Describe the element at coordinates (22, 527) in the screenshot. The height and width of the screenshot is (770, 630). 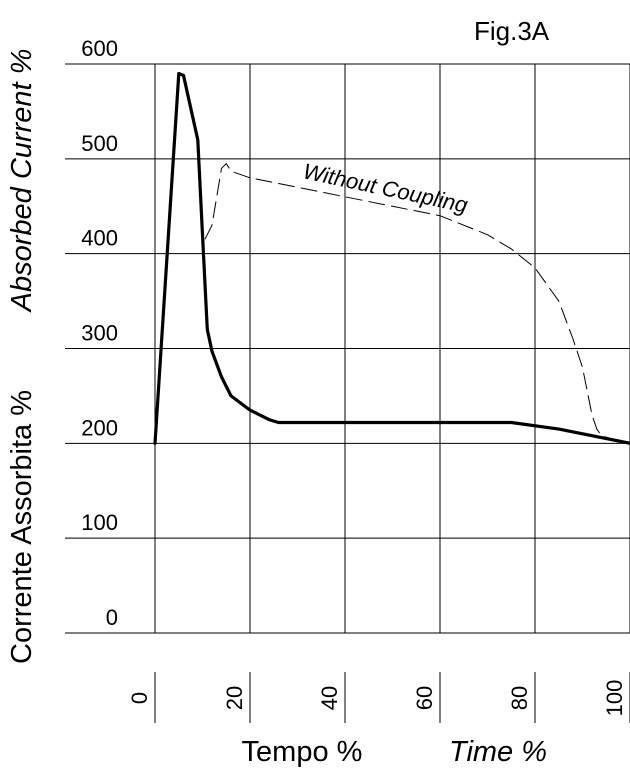
I see `y-axis-label: Corrente Assorbita %` at that location.